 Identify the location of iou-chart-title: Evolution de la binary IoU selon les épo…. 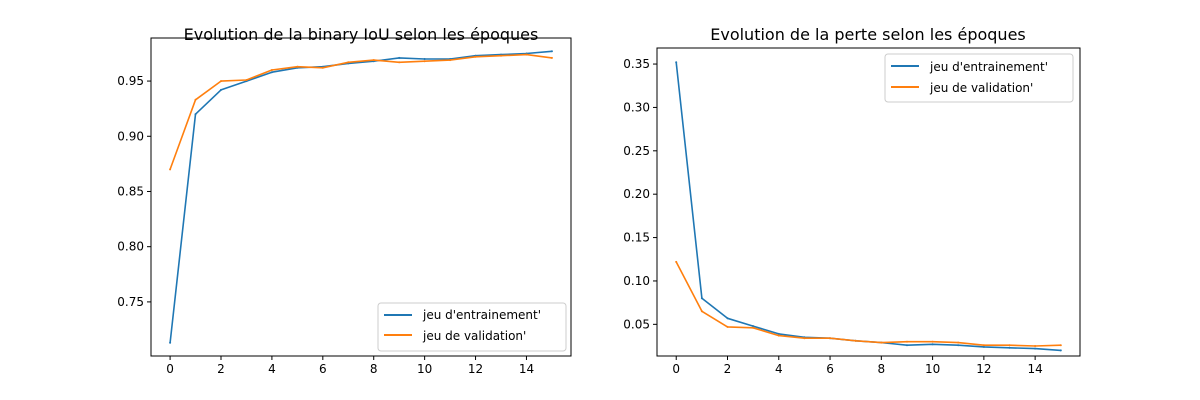
(361, 34).